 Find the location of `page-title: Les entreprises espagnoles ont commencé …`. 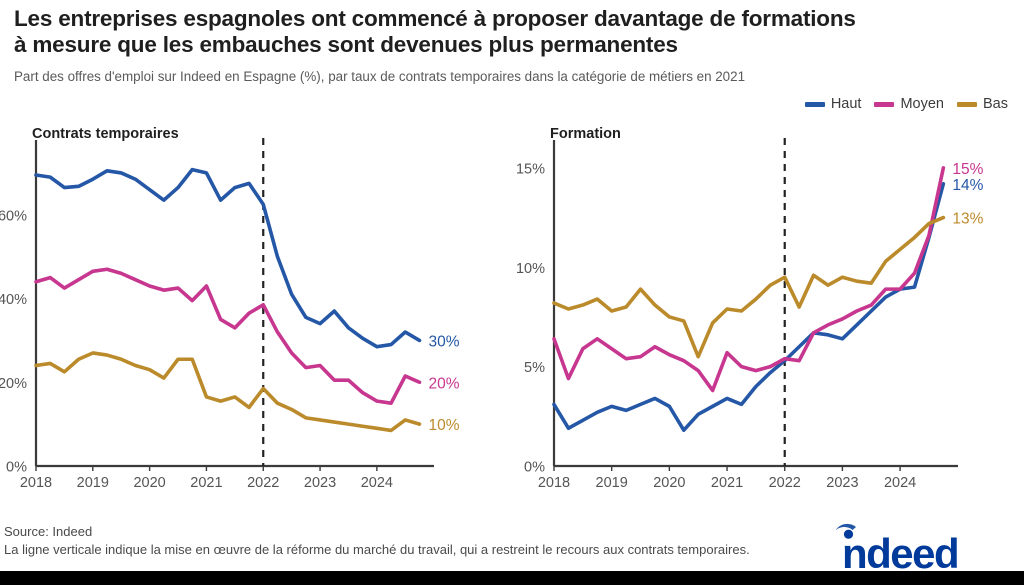

page-title: Les entreprises espagnoles ont commencé … is located at coordinates (512, 32).